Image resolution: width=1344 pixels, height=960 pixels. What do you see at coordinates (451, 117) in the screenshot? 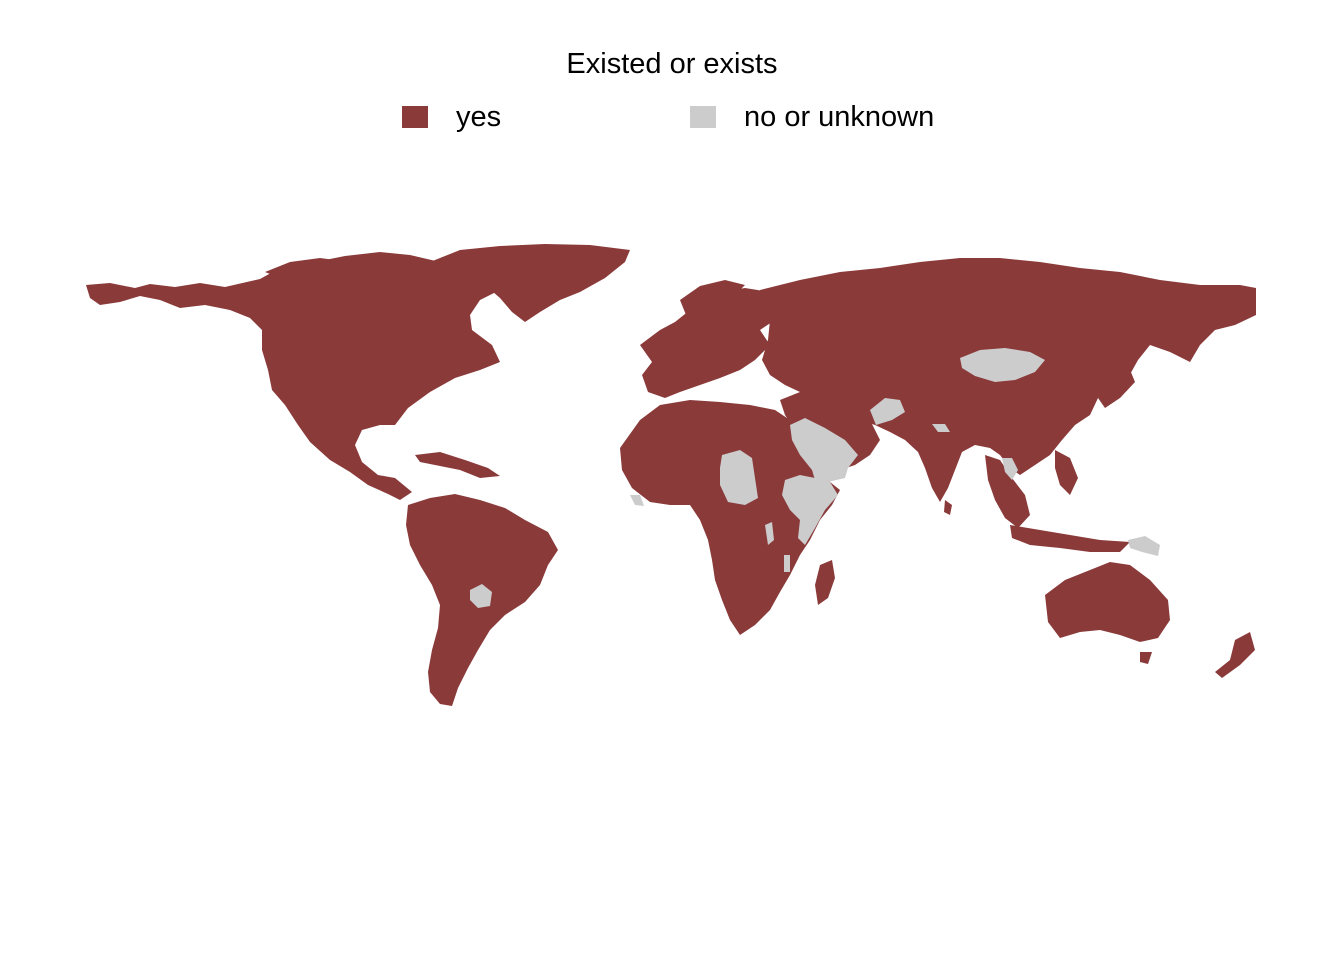
I see `legend-item-yes: yes` at bounding box center [451, 117].